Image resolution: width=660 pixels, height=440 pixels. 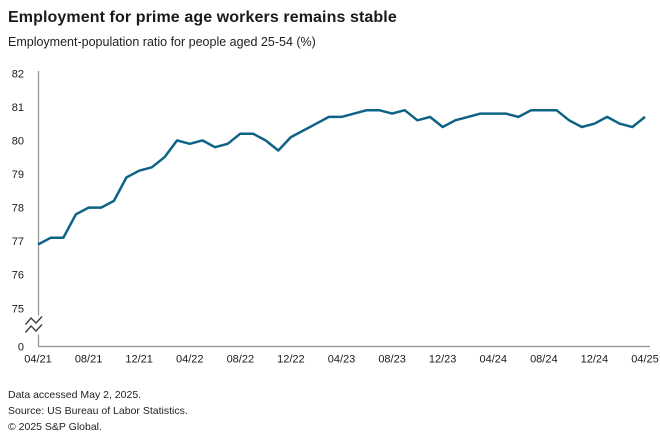 I want to click on axis-break-mask, so click(x=38, y=325).